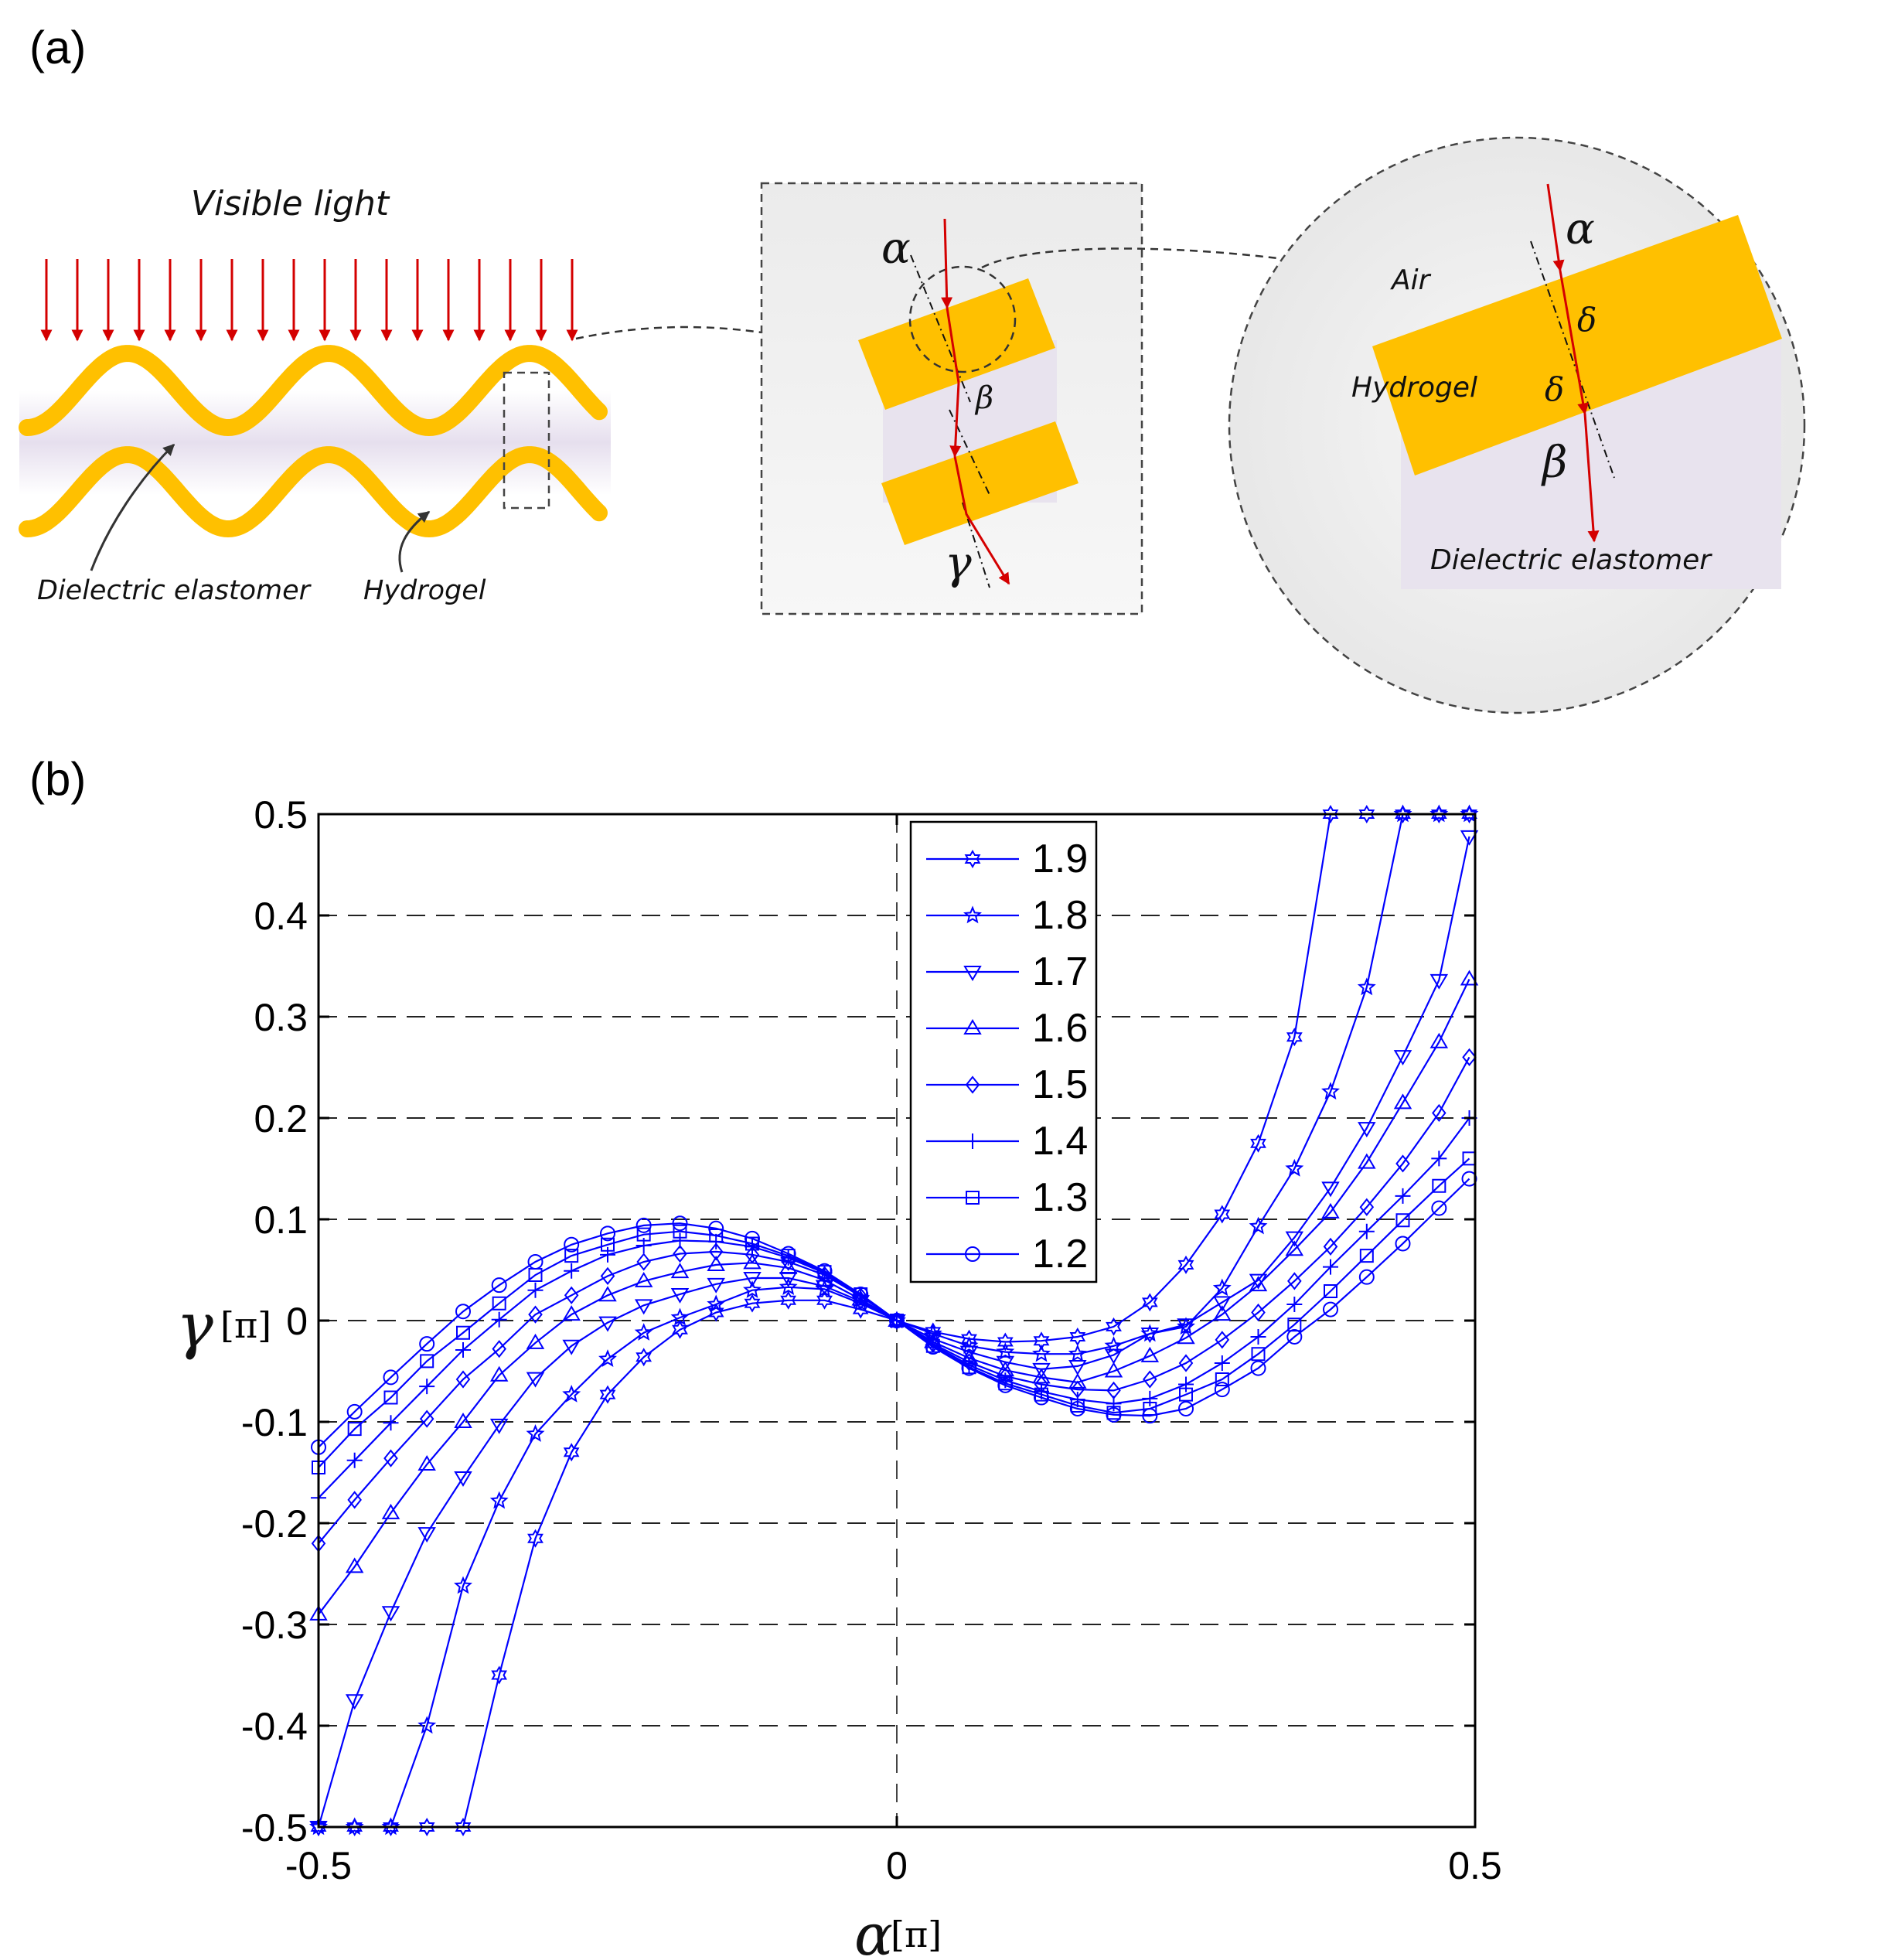  I want to click on inset-gamma-label: γ, so click(958, 563).